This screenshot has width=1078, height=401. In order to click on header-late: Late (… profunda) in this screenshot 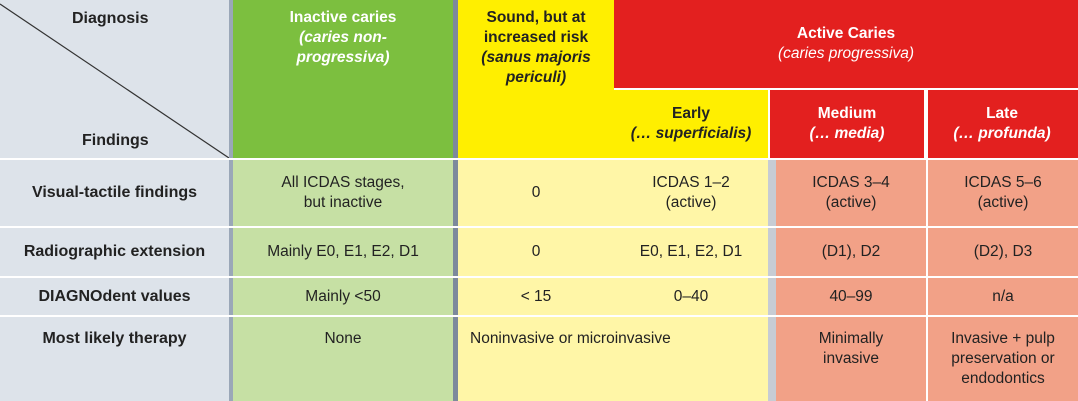, I will do `click(1002, 124)`.